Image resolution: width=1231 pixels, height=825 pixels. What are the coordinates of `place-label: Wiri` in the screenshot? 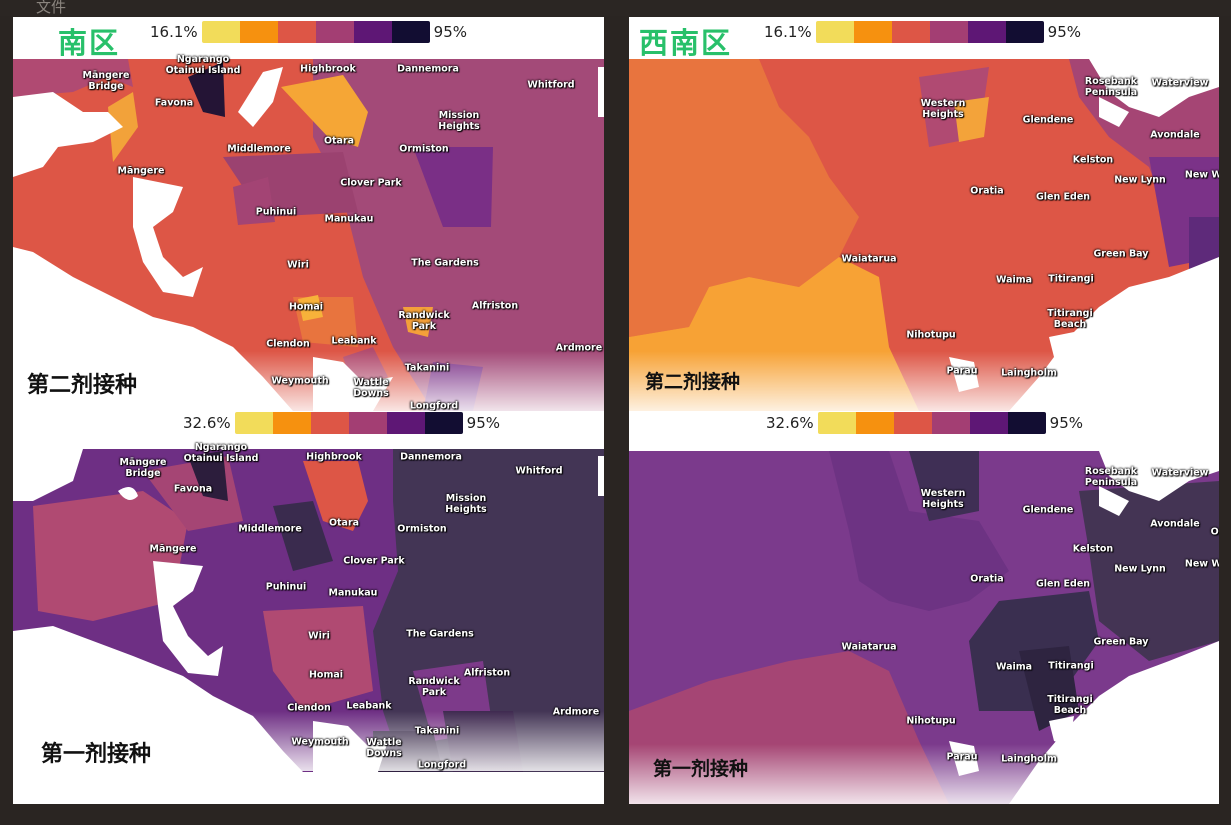 It's located at (298, 265).